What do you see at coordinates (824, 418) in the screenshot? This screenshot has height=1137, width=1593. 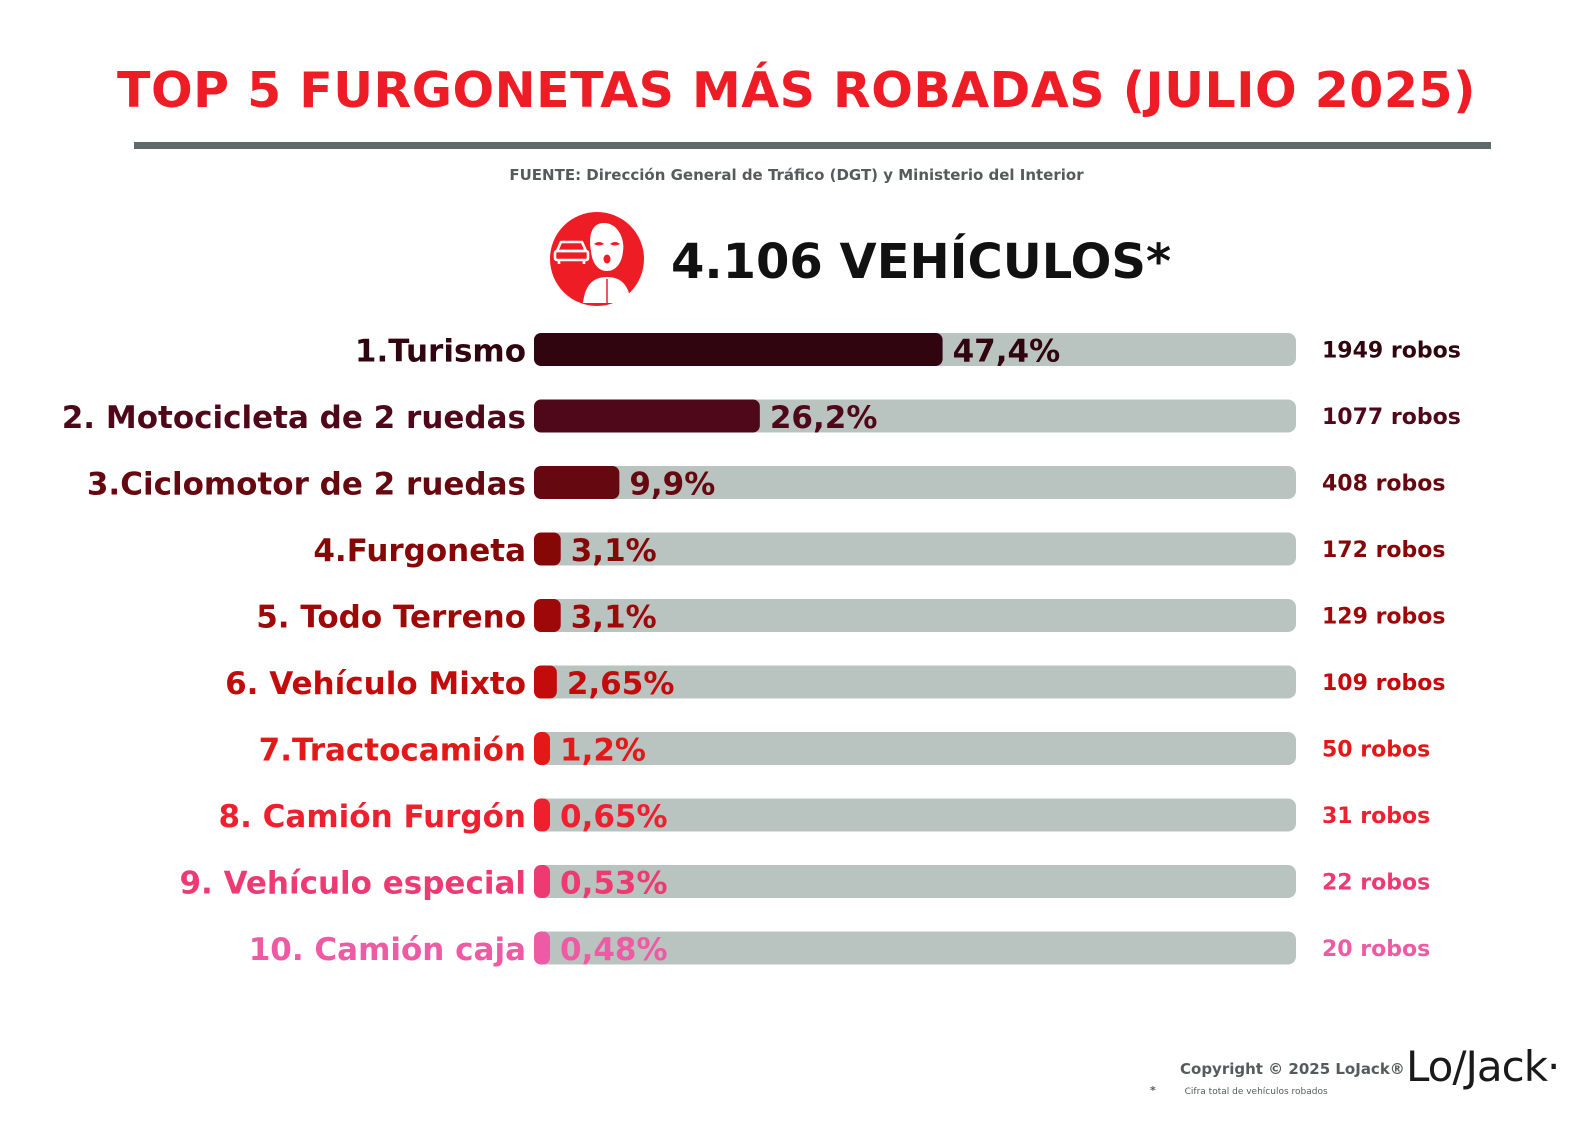 I see `value-label: 26,2%` at bounding box center [824, 418].